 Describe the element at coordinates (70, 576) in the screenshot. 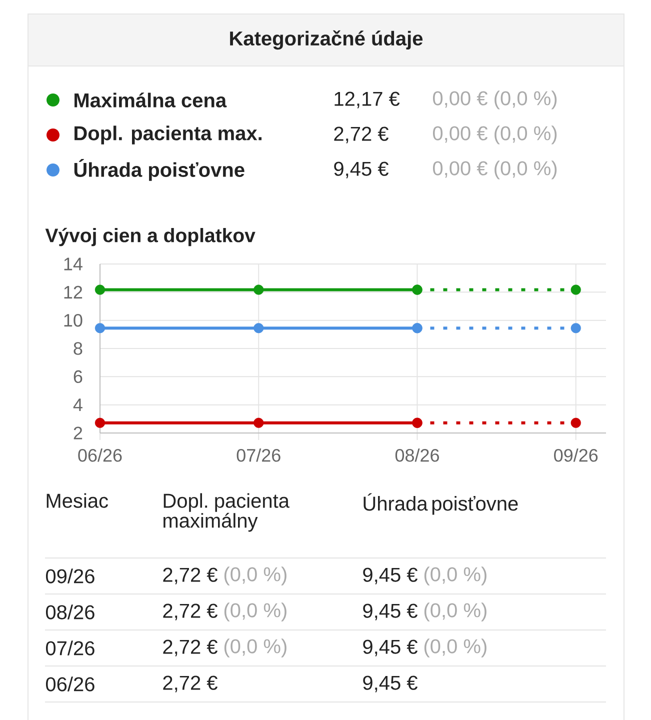

I see `category-label: 09/26` at that location.